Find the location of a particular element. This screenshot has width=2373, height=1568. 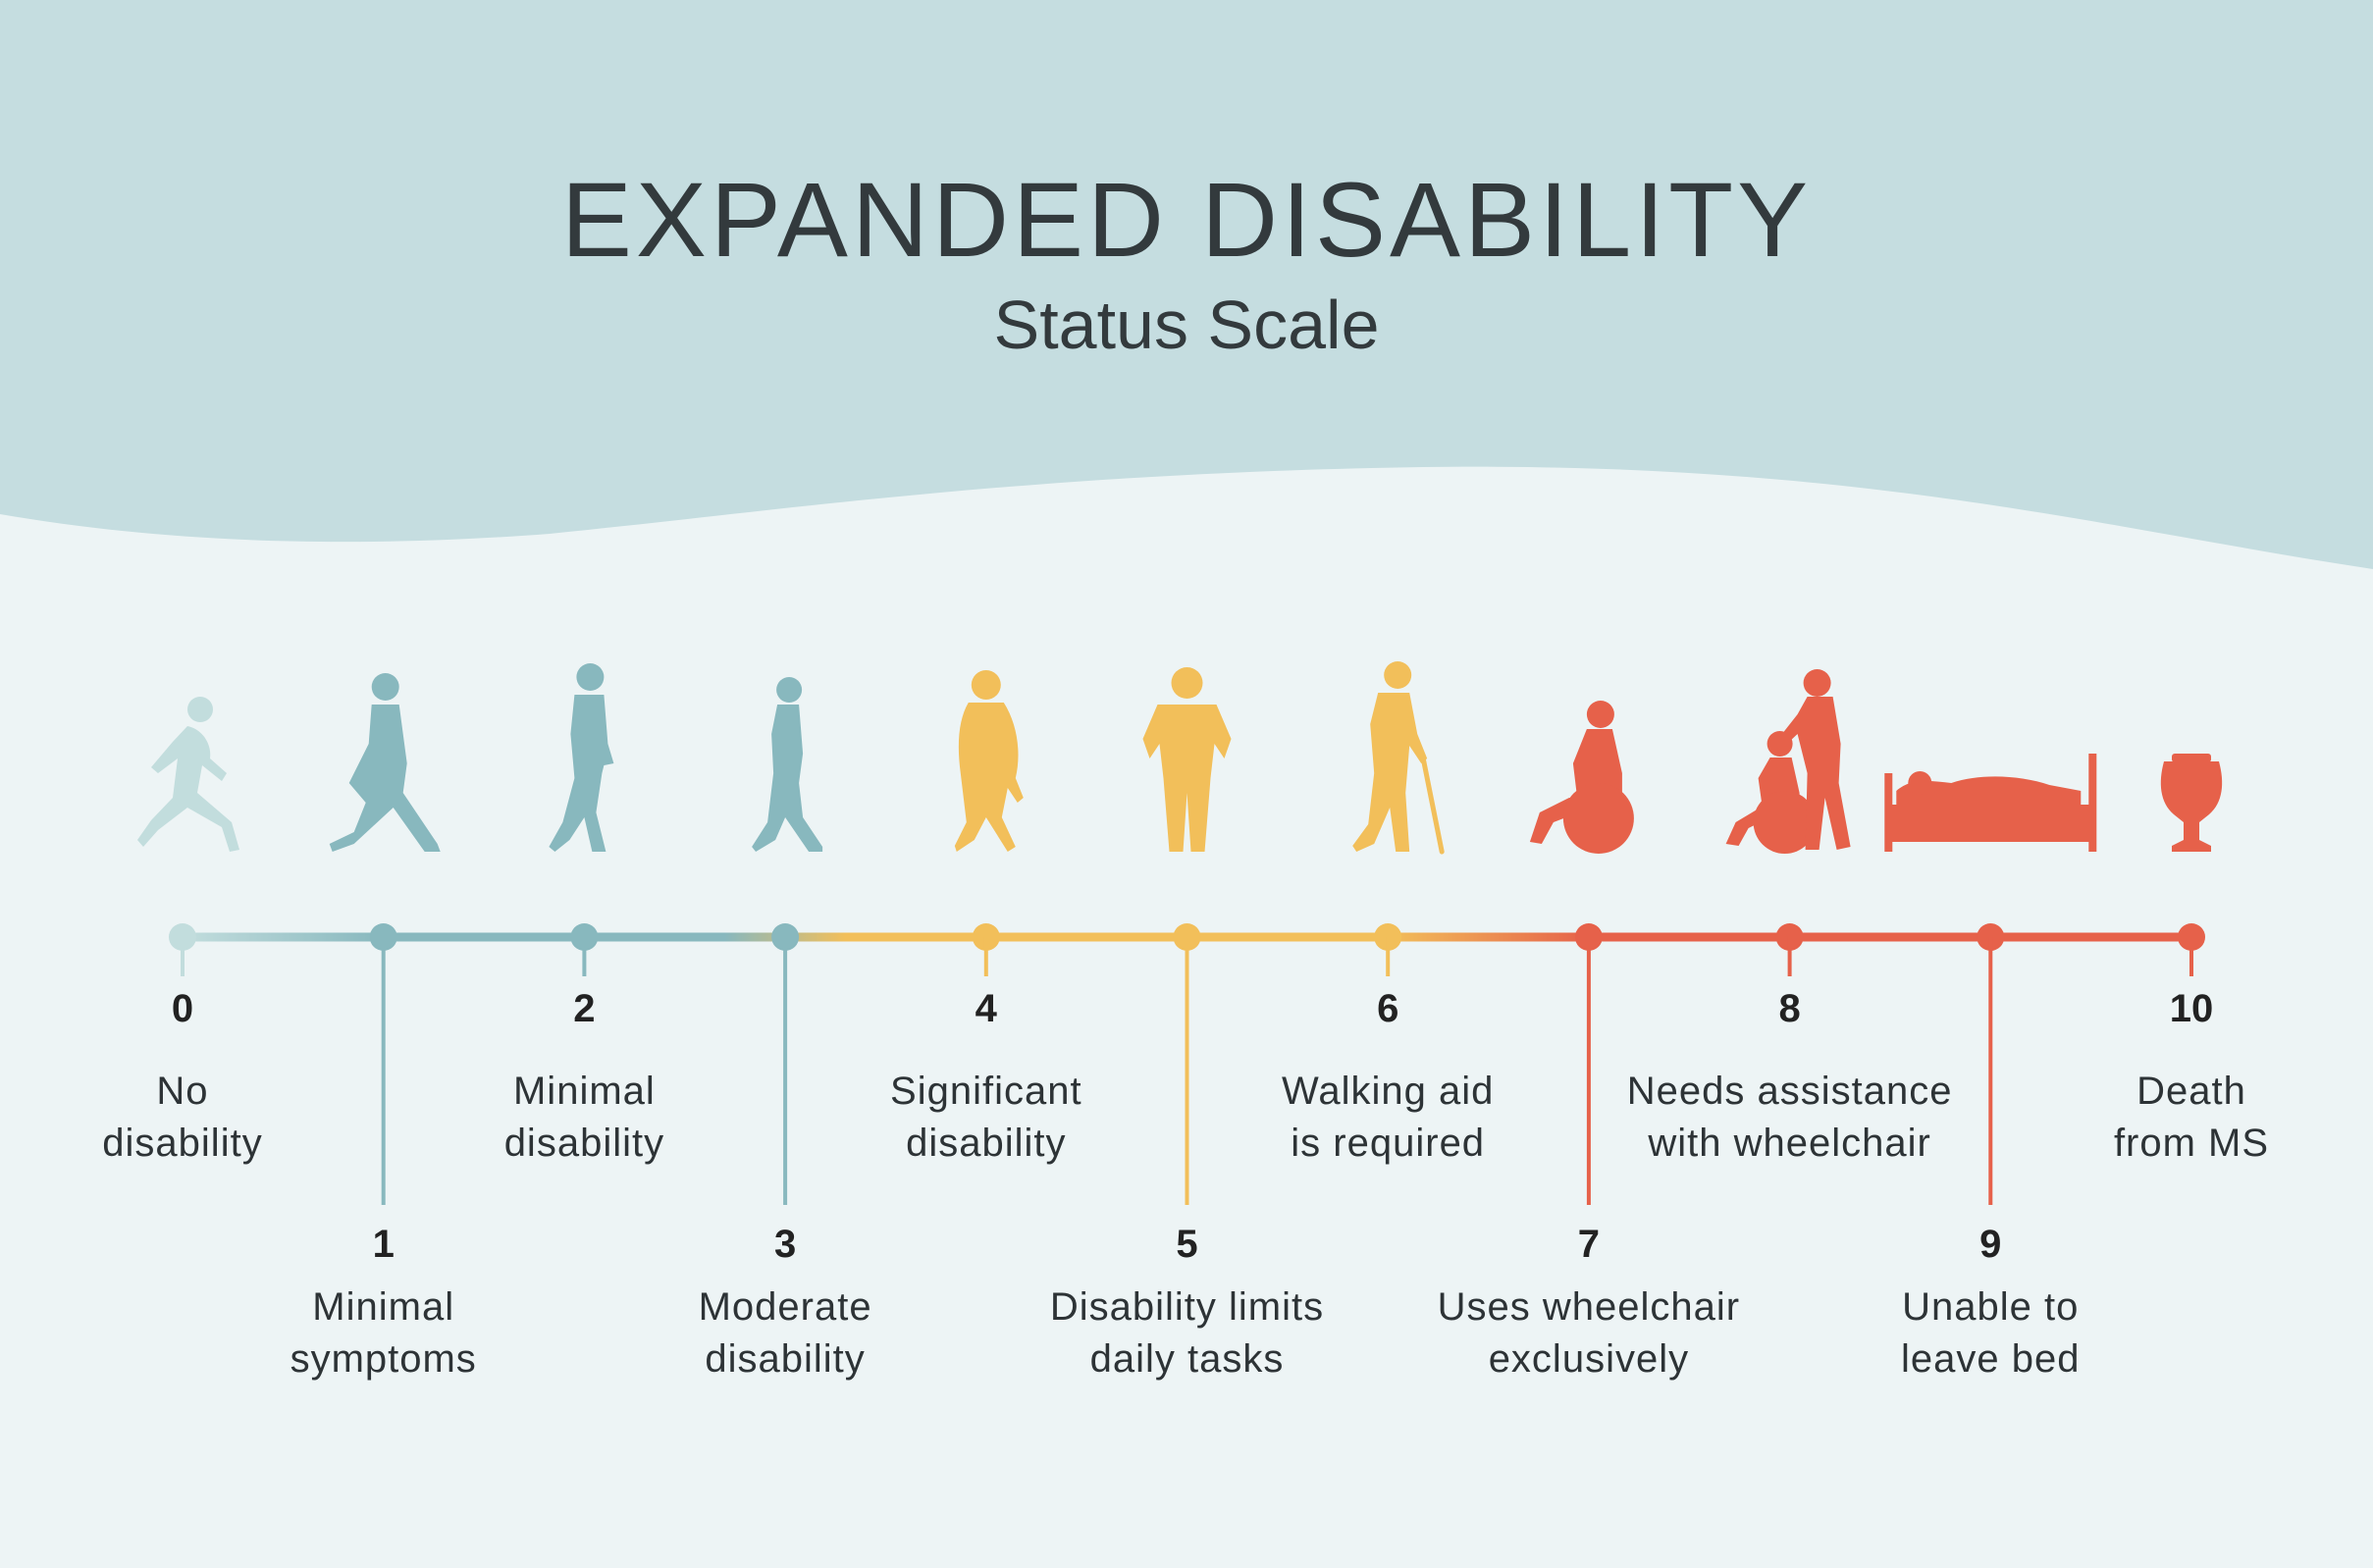

standing-person-icon is located at coordinates (1187, 760).